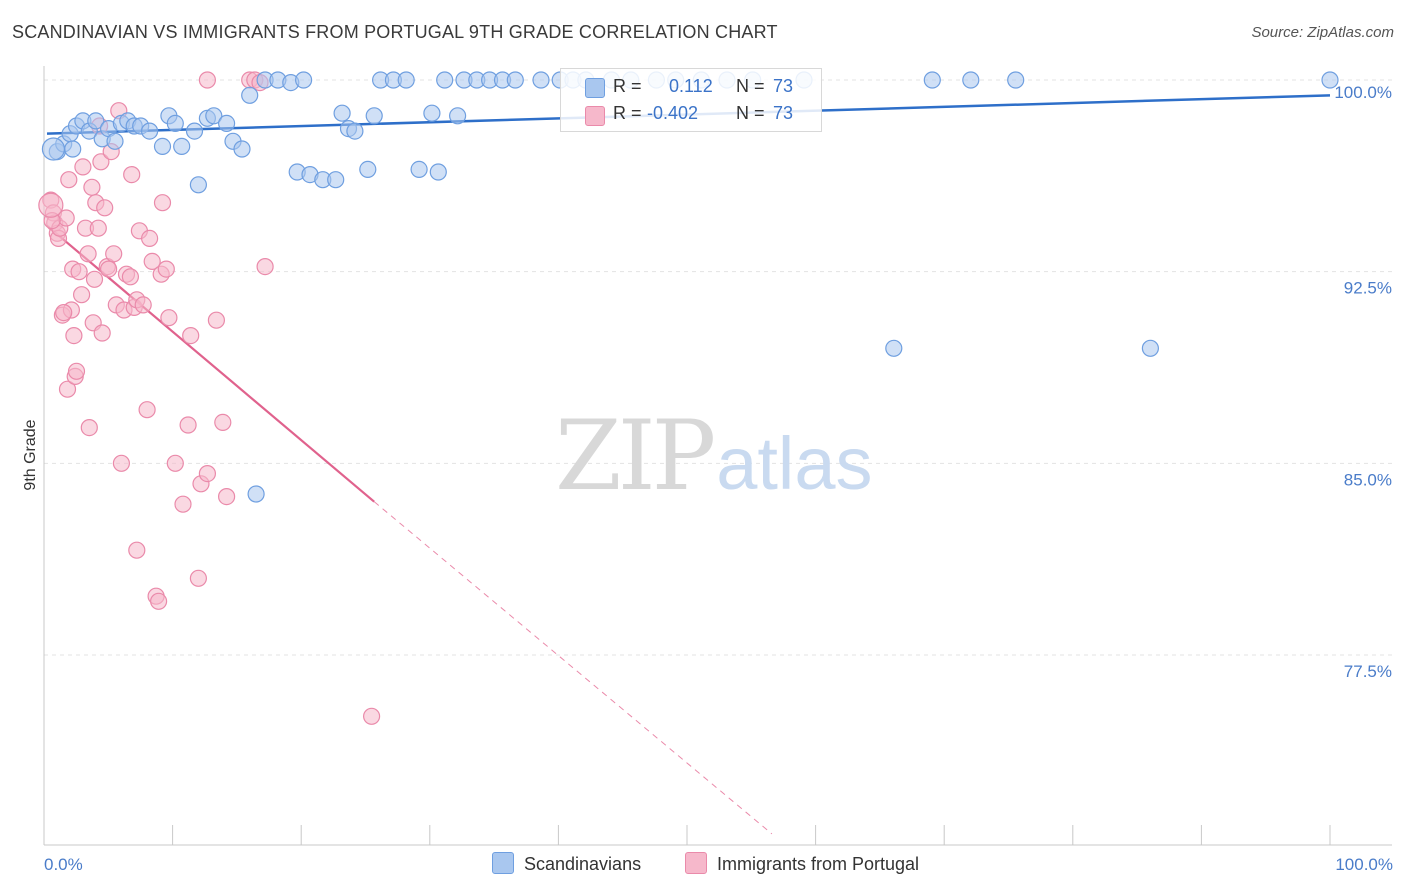 The height and width of the screenshot is (892, 1406). I want to click on legend-item-portugal: Immigrants from Portugal, so click(802, 863).